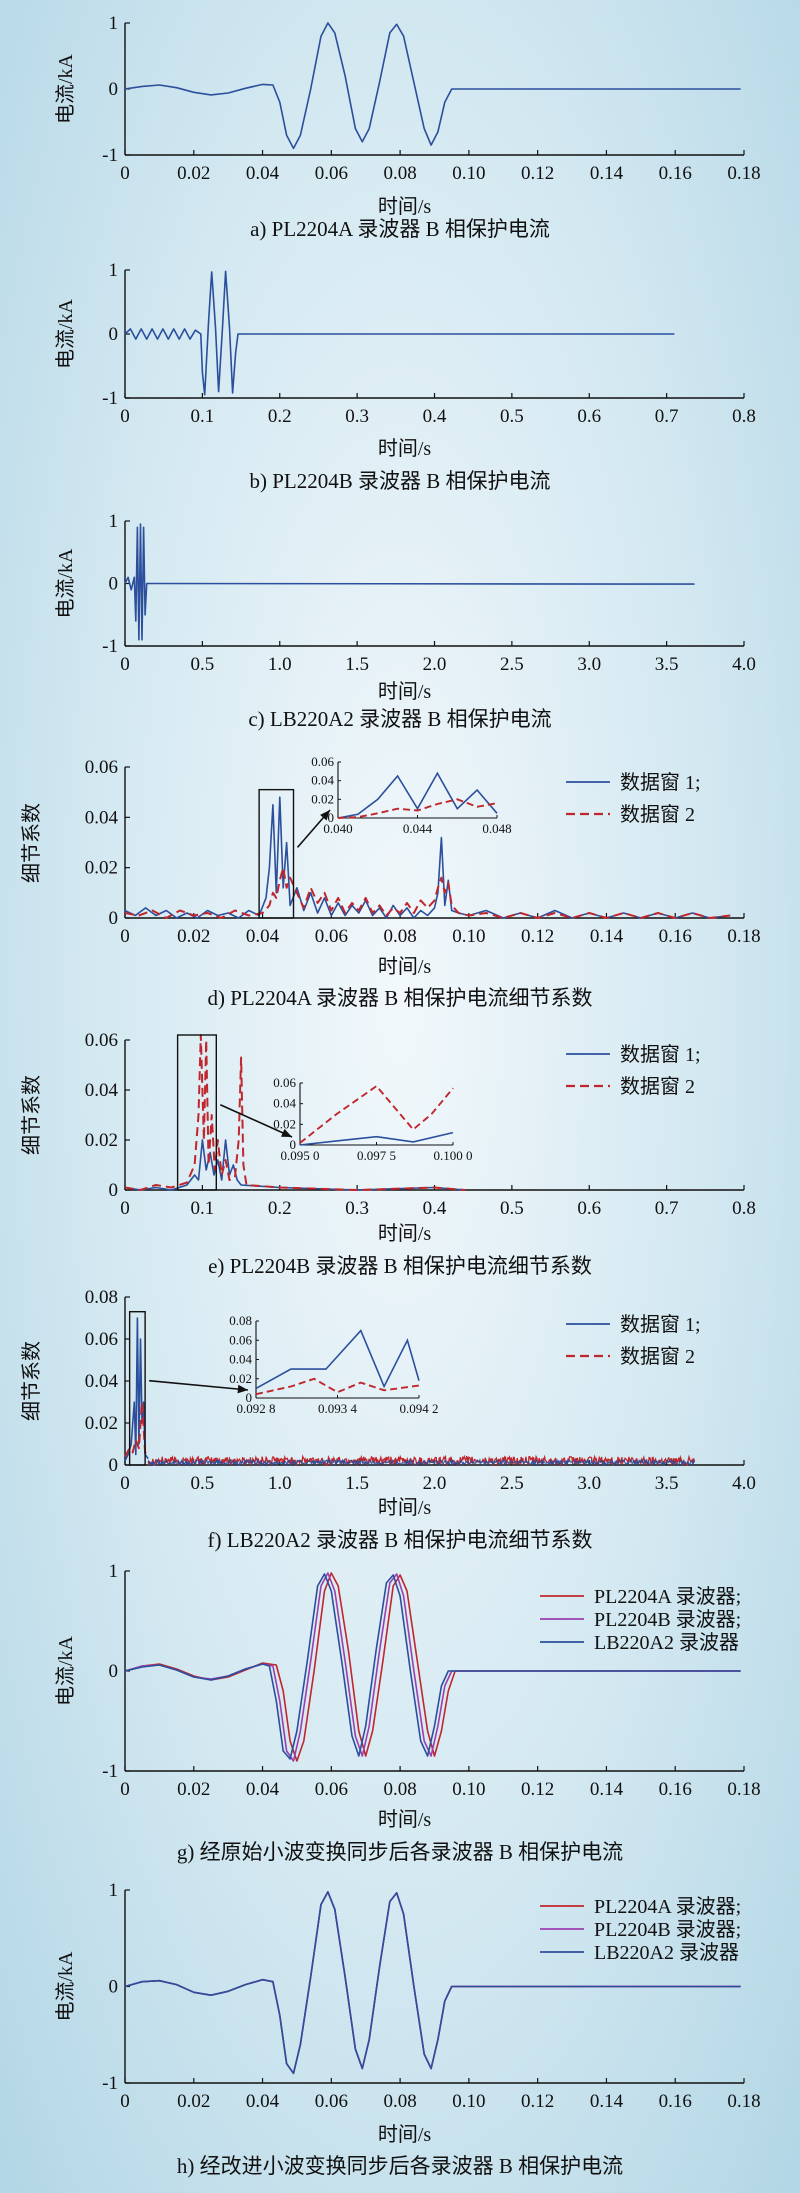 The height and width of the screenshot is (2193, 800). What do you see at coordinates (657, 1356) in the screenshot?
I see `legend-label: 数据窗 2` at bounding box center [657, 1356].